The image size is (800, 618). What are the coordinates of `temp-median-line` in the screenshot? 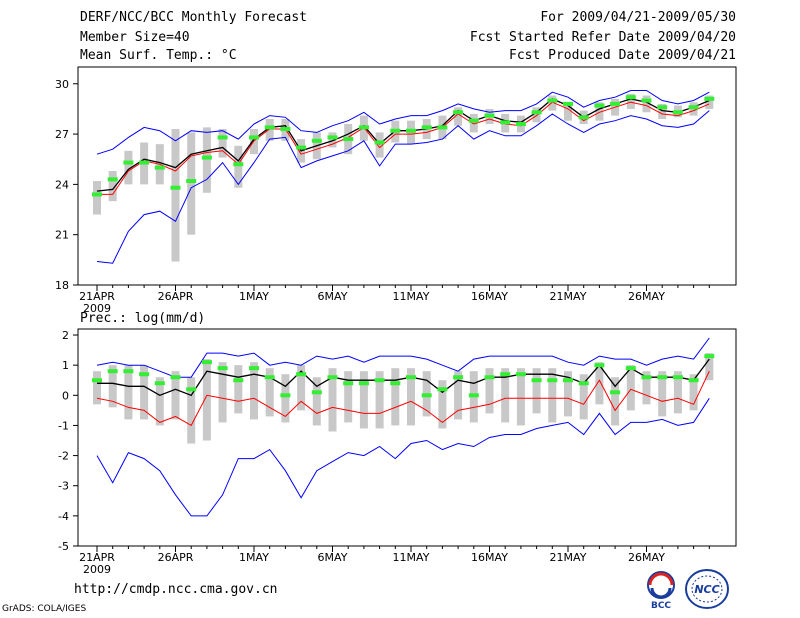 It's located at (403, 148).